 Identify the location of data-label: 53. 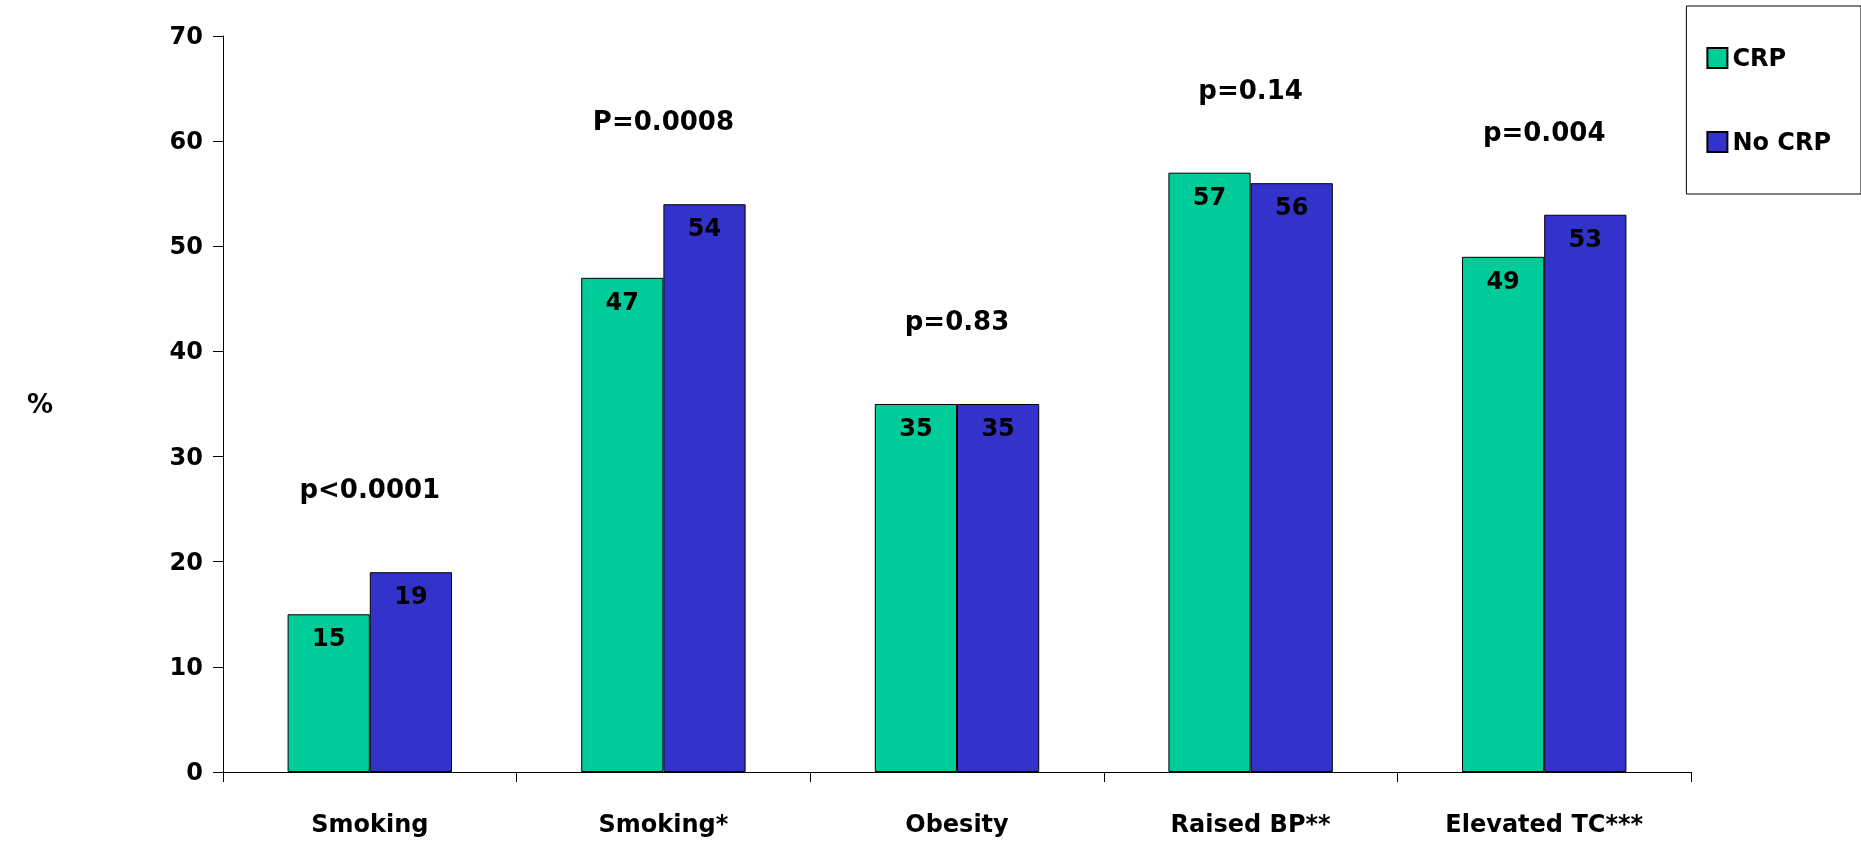
(1585, 238).